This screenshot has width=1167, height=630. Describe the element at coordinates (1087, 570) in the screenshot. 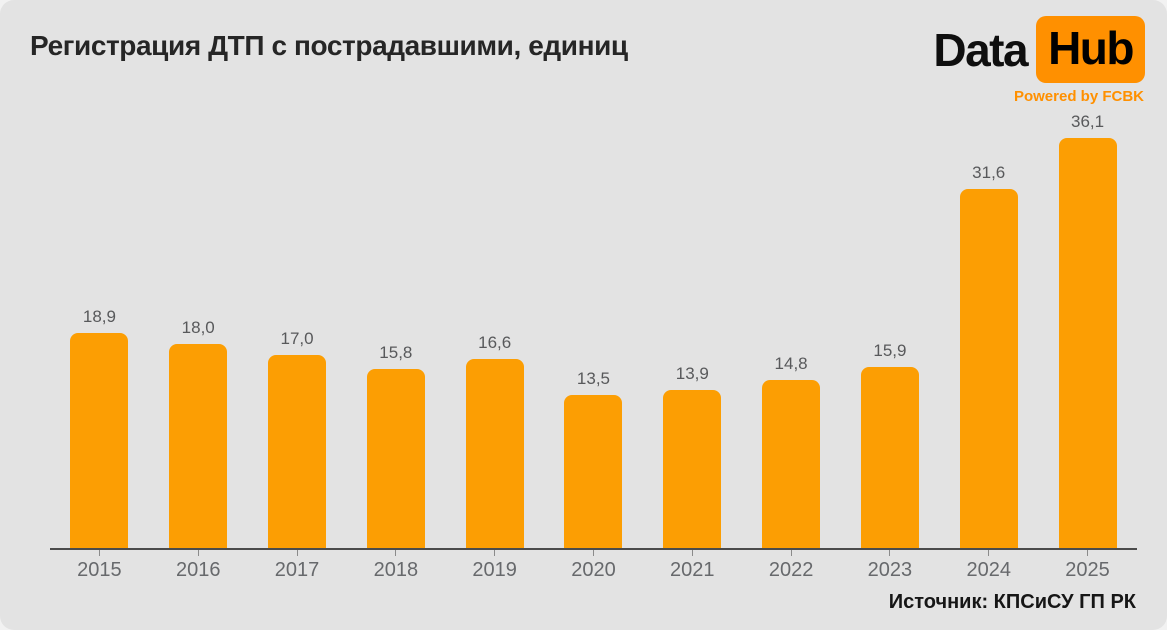

I see `x-axis-label-2025: 2025` at that location.